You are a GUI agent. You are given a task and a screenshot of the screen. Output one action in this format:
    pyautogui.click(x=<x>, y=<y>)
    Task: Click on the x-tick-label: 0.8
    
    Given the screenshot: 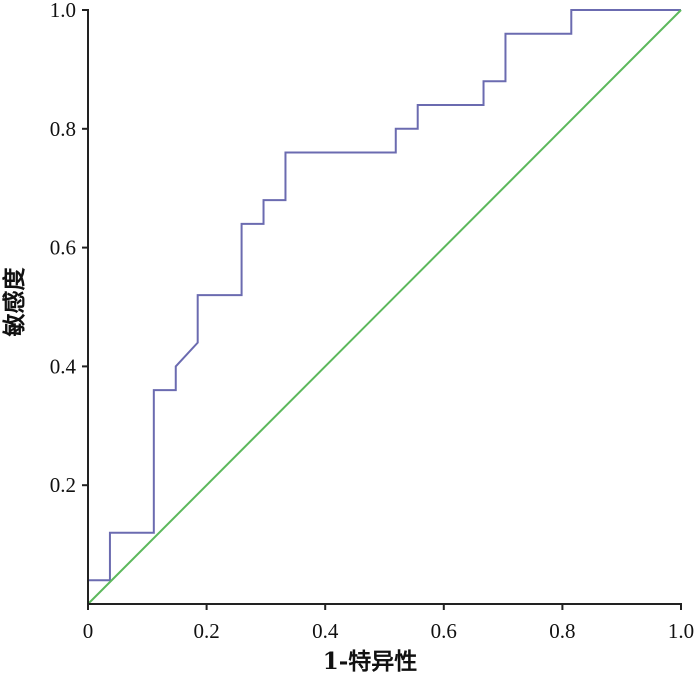 What is the action you would take?
    pyautogui.click(x=562, y=631)
    